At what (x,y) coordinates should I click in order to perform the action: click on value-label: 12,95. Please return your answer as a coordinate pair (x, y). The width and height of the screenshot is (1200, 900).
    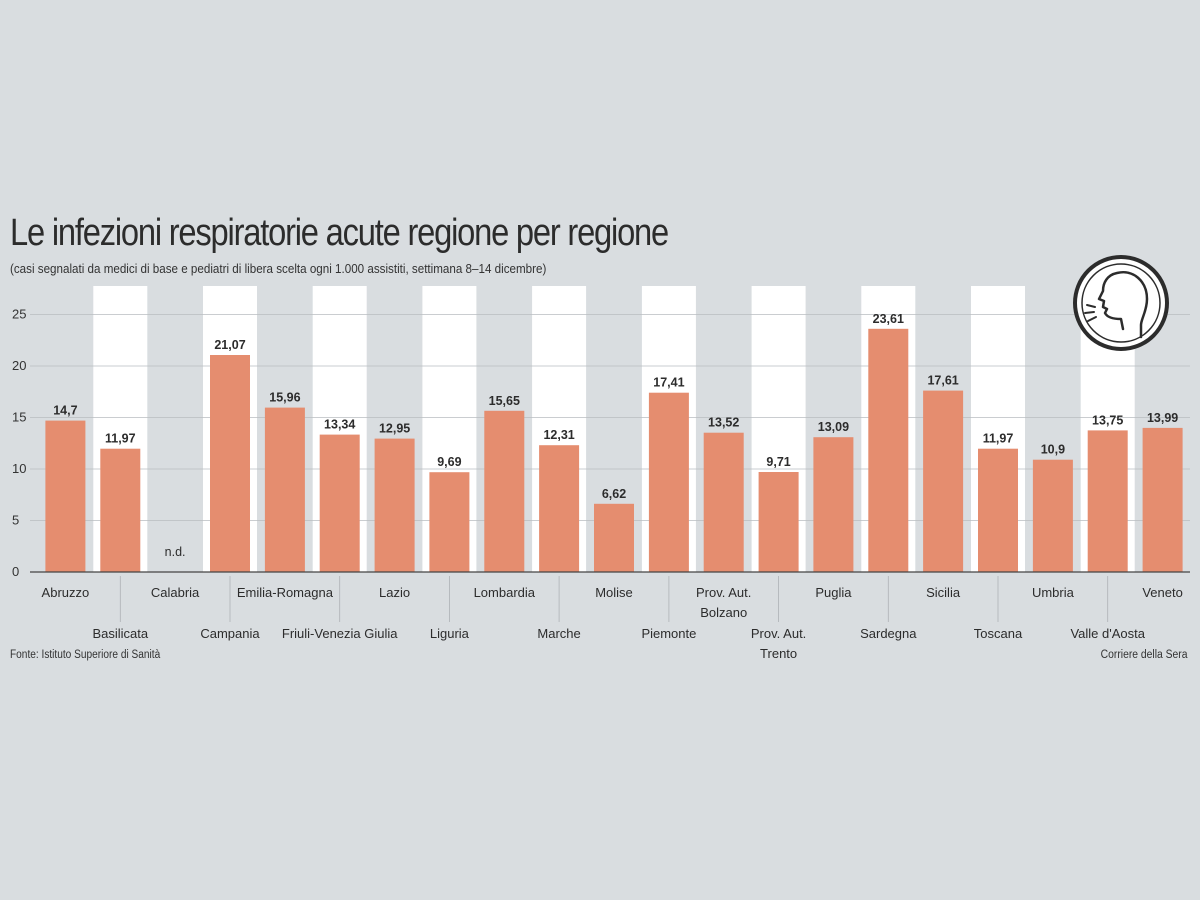
    Looking at the image, I should click on (394, 429).